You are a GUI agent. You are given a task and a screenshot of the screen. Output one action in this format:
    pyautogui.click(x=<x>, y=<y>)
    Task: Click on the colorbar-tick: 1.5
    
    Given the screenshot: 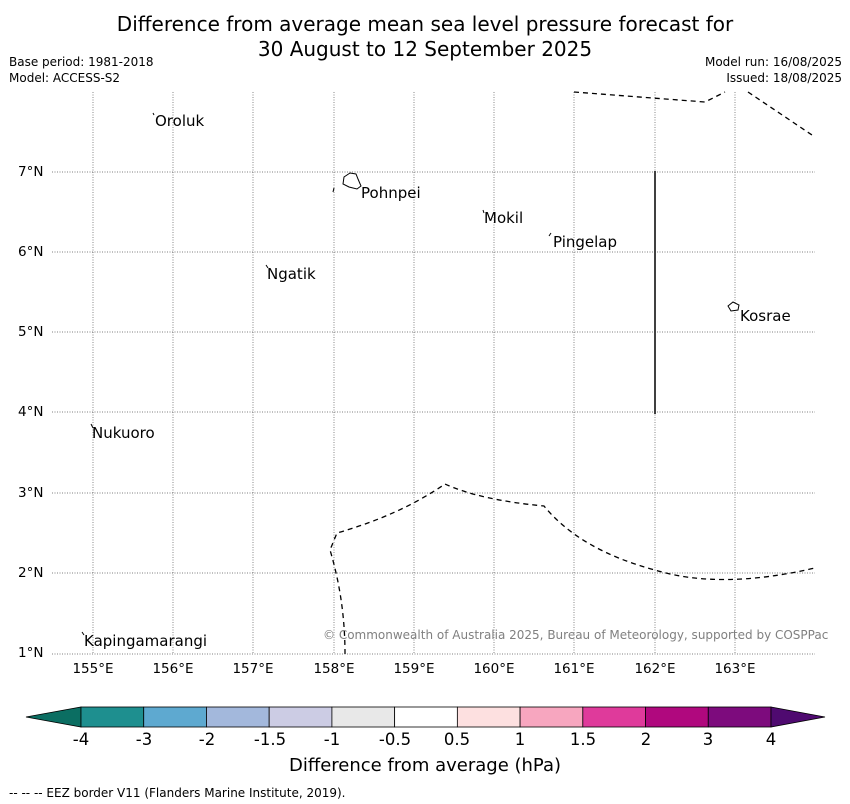 What is the action you would take?
    pyautogui.click(x=583, y=739)
    